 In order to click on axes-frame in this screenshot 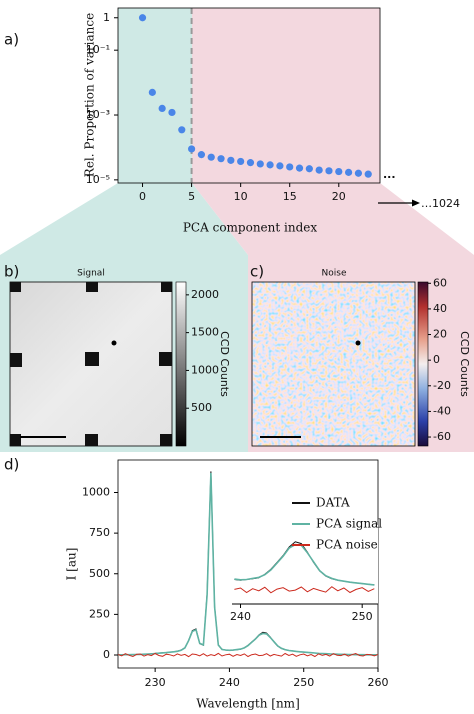, I will do `click(249, 95)`.